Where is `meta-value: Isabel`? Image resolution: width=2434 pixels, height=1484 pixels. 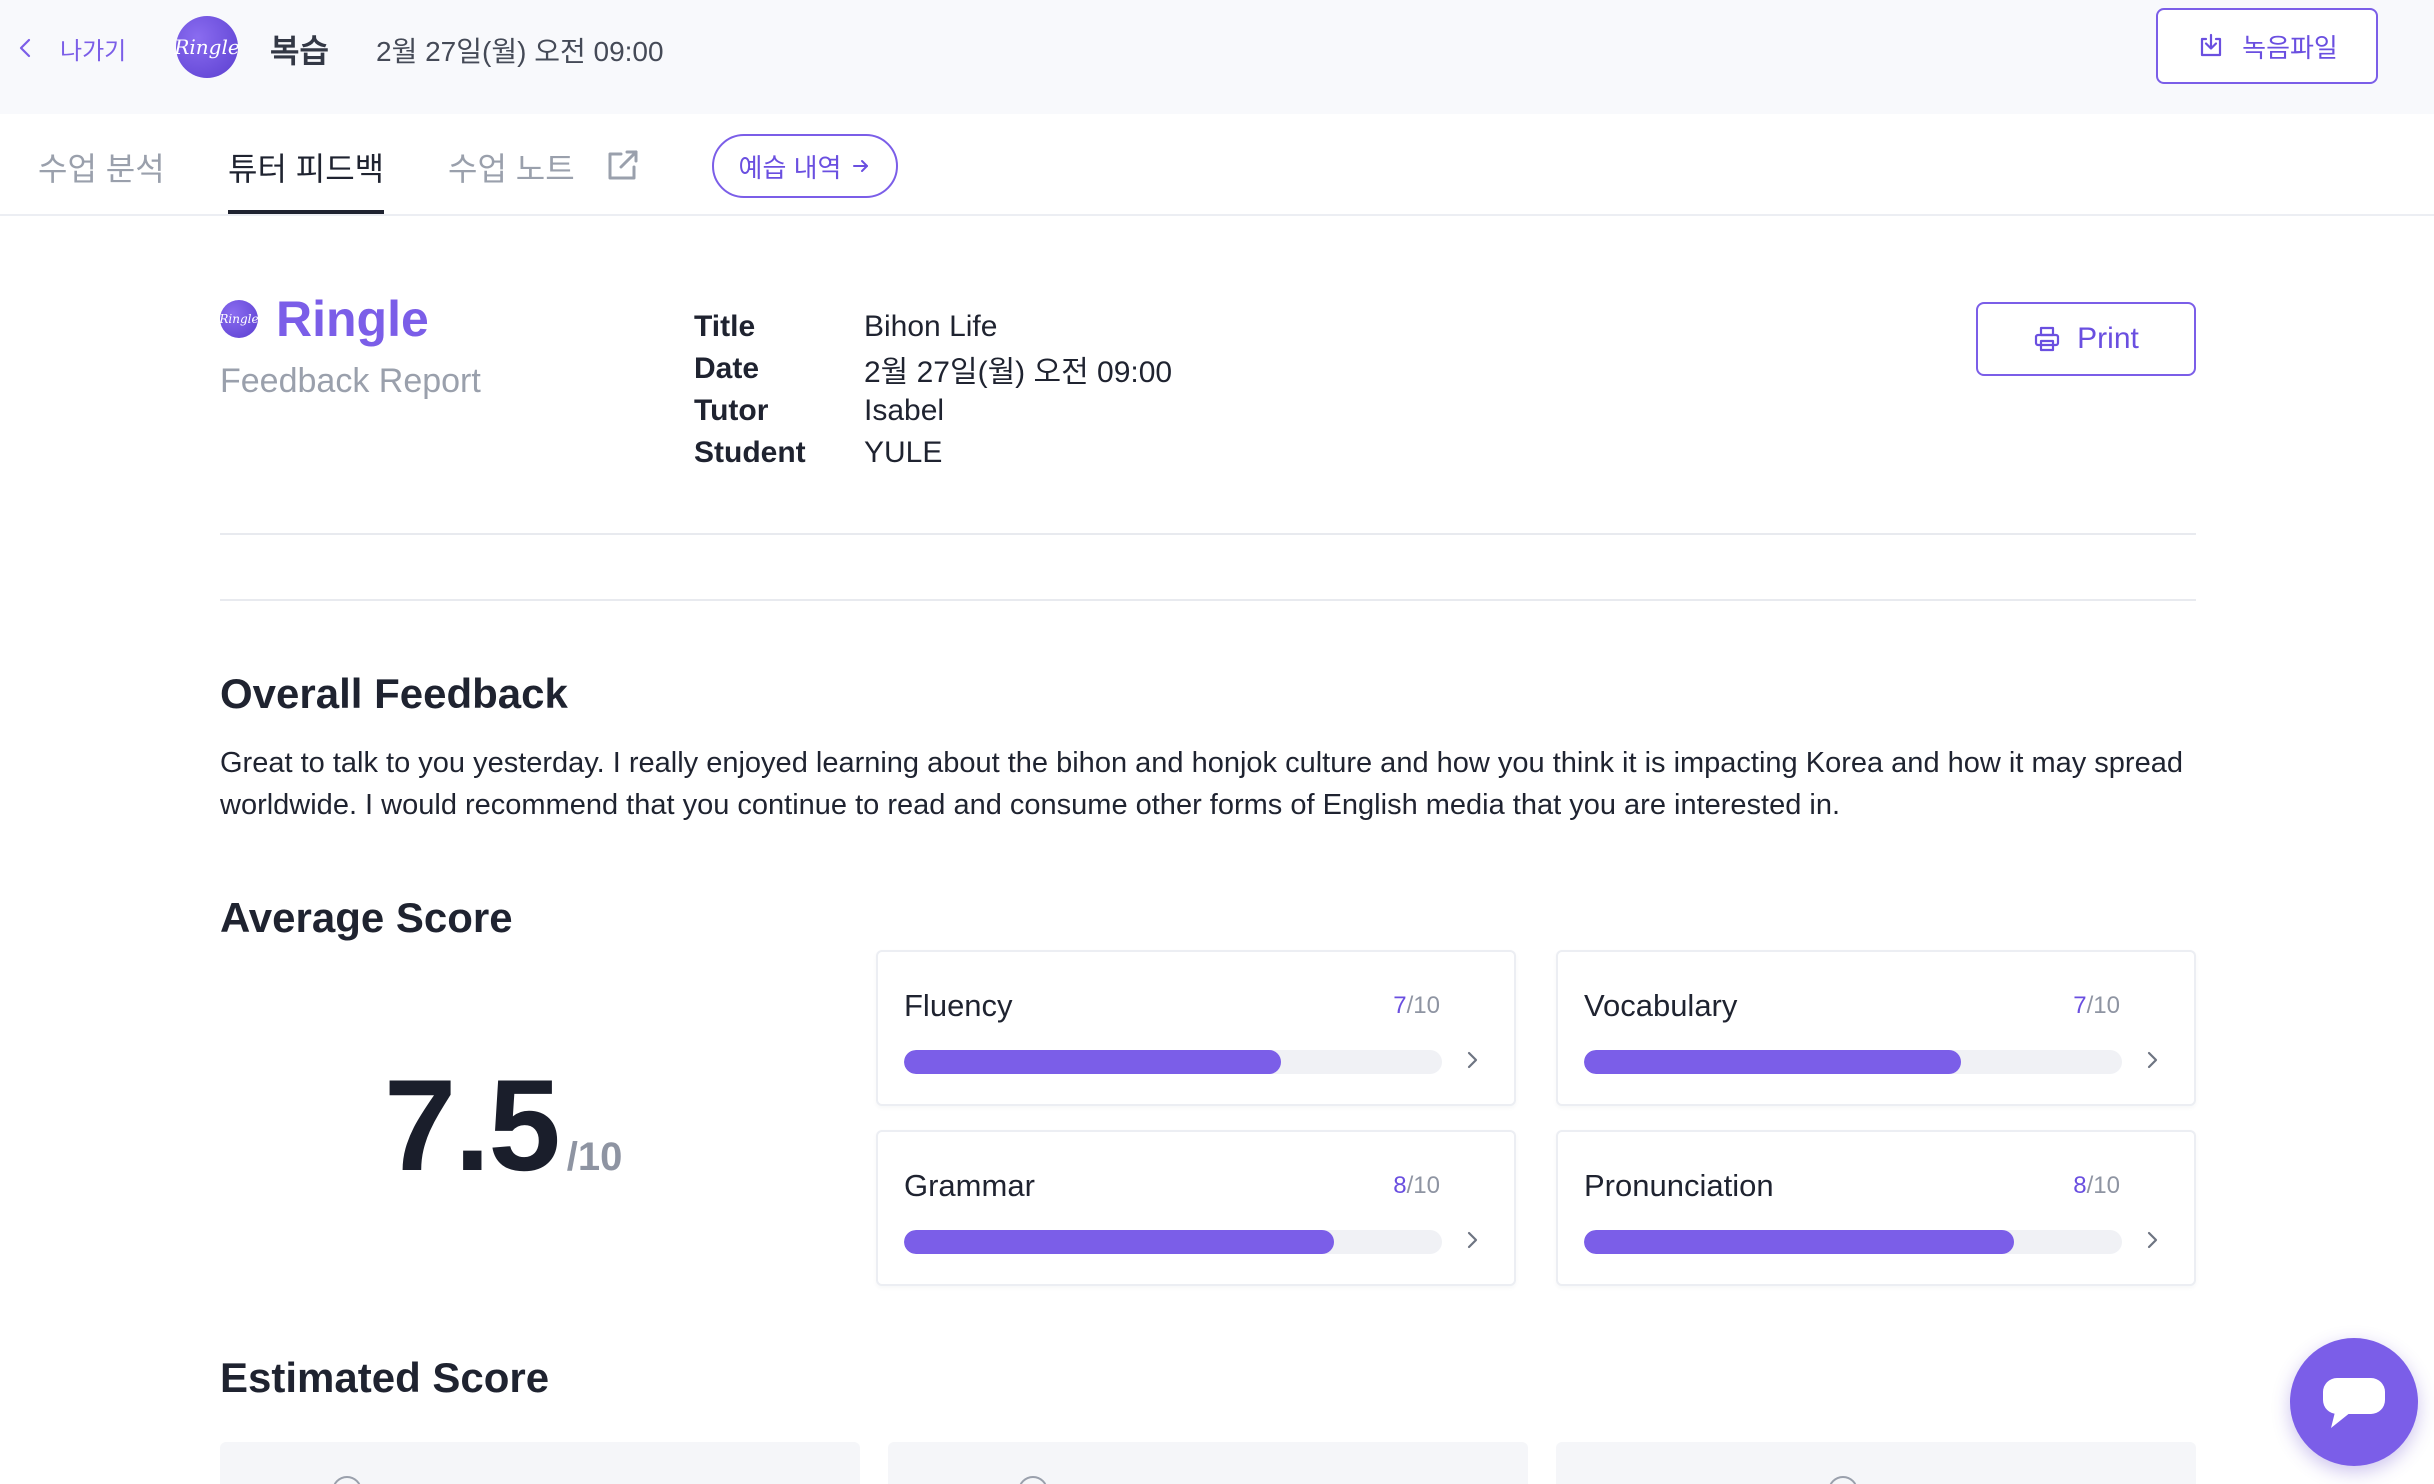
meta-value: Isabel is located at coordinates (904, 410).